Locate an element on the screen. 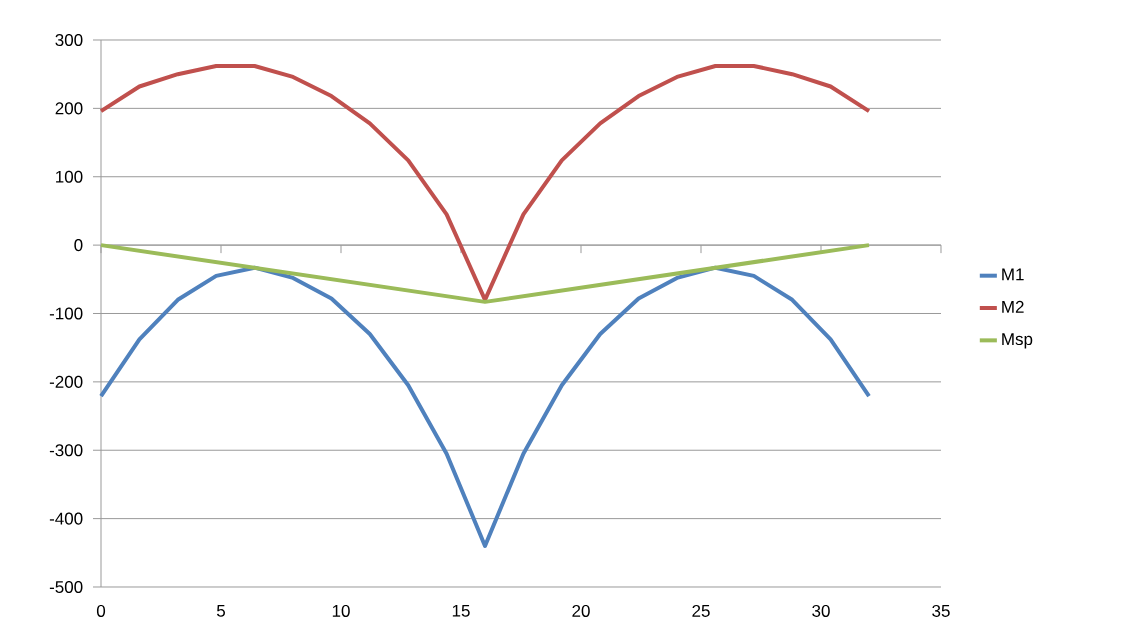 The height and width of the screenshot is (637, 1138). x-tick-label: 35 is located at coordinates (941, 610).